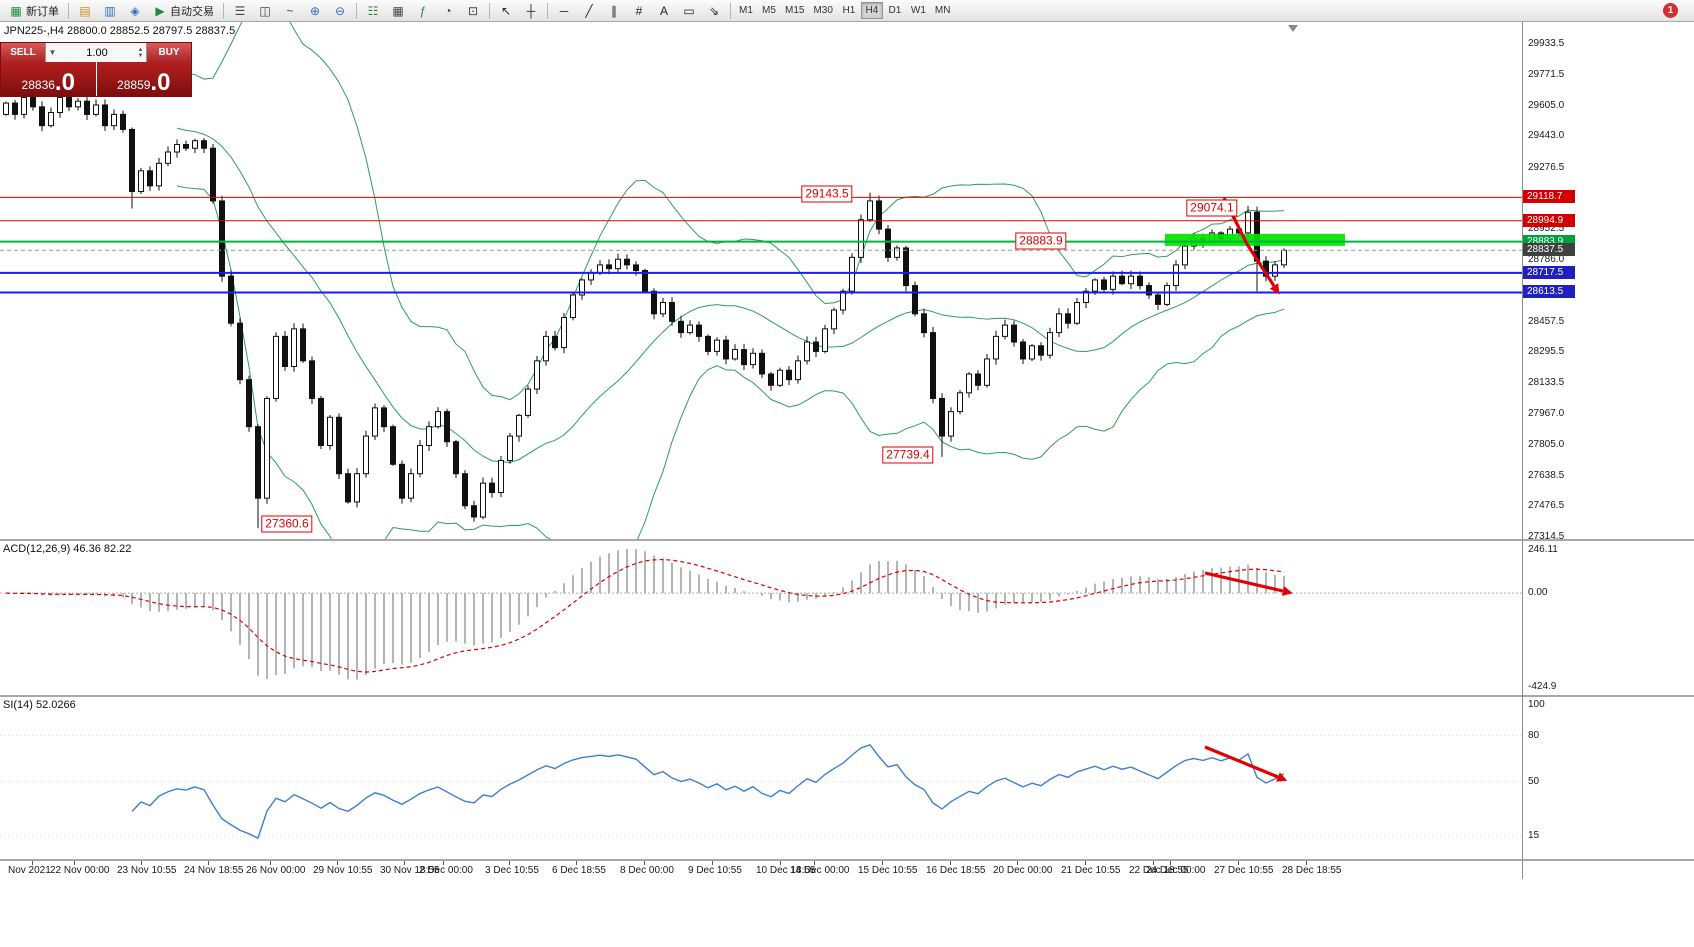 The image size is (1694, 947). What do you see at coordinates (340, 11) in the screenshot?
I see `zoom-out-button: ⊖` at bounding box center [340, 11].